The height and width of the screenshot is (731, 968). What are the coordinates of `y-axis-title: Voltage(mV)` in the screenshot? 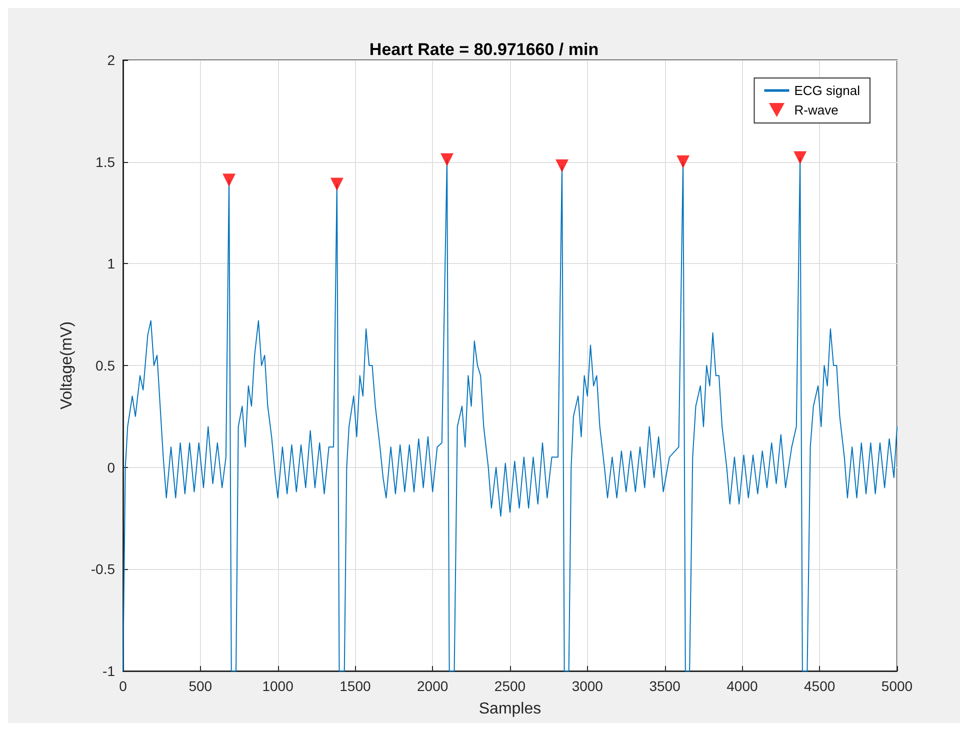 It's located at (67, 365).